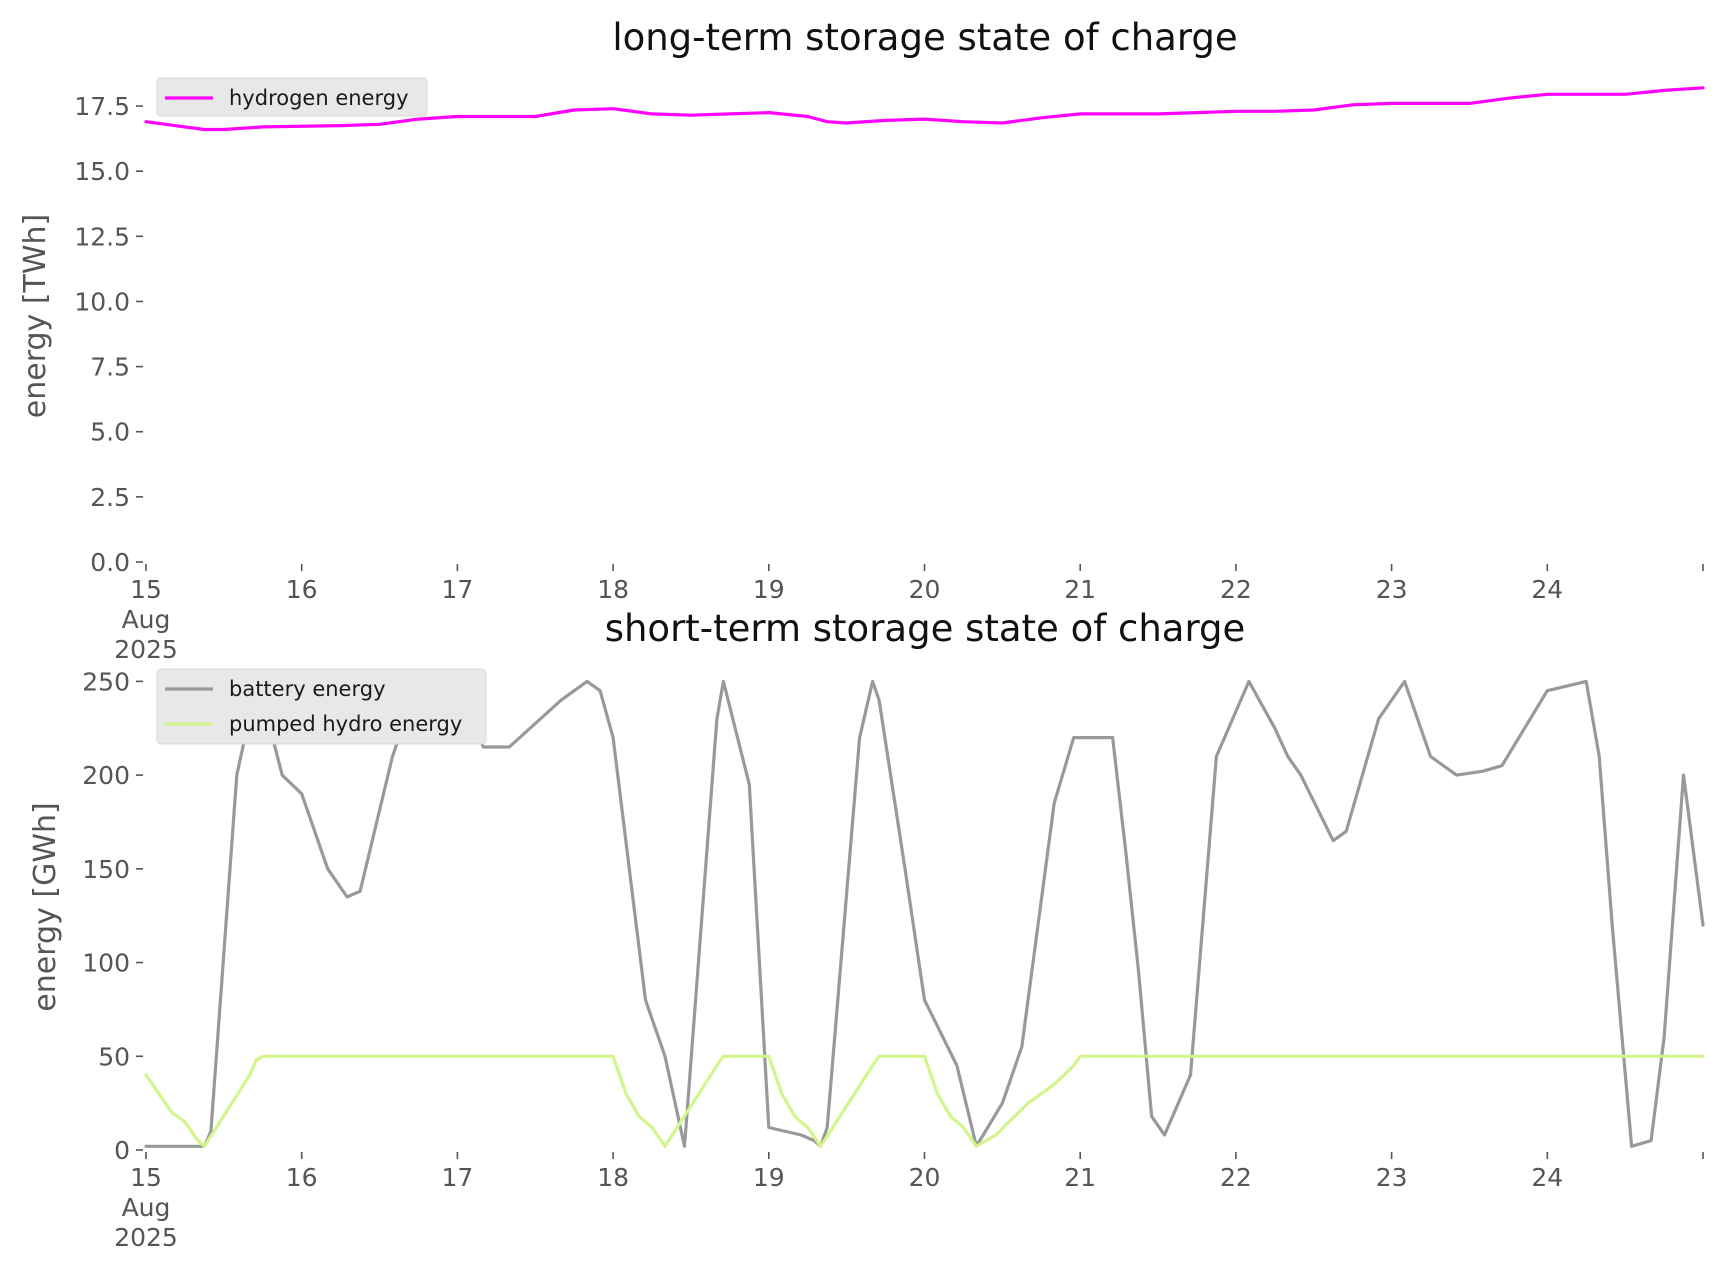 The width and height of the screenshot is (1715, 1277). I want to click on legend-label: hydrogen energy, so click(319, 98).